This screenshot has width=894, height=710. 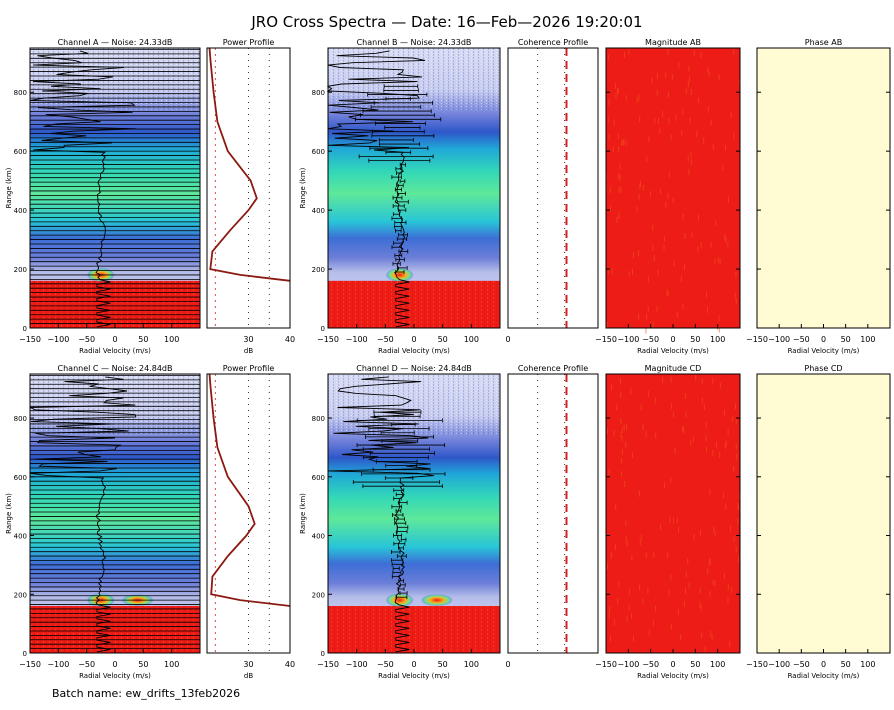 I want to click on x-tick-label: 100, so click(x=717, y=339).